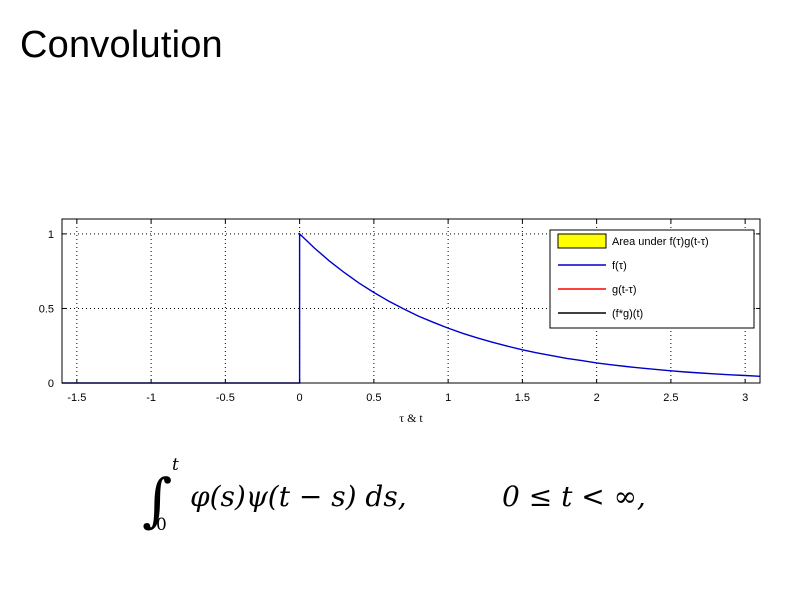  I want to click on y-tick-label: 0.5, so click(46, 309).